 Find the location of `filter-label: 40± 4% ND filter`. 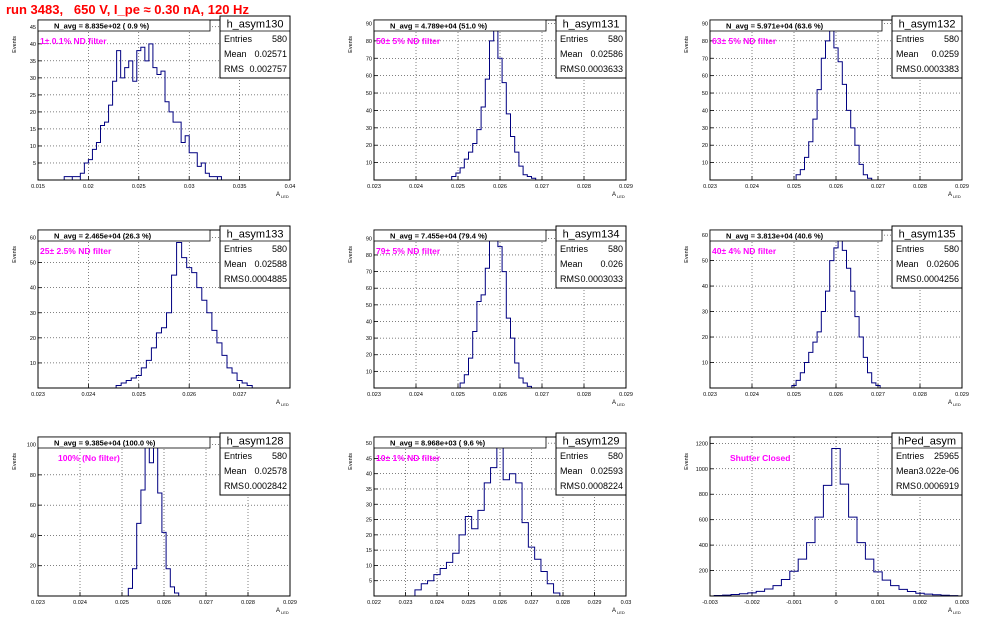

filter-label: 40± 4% ND filter is located at coordinates (744, 251).